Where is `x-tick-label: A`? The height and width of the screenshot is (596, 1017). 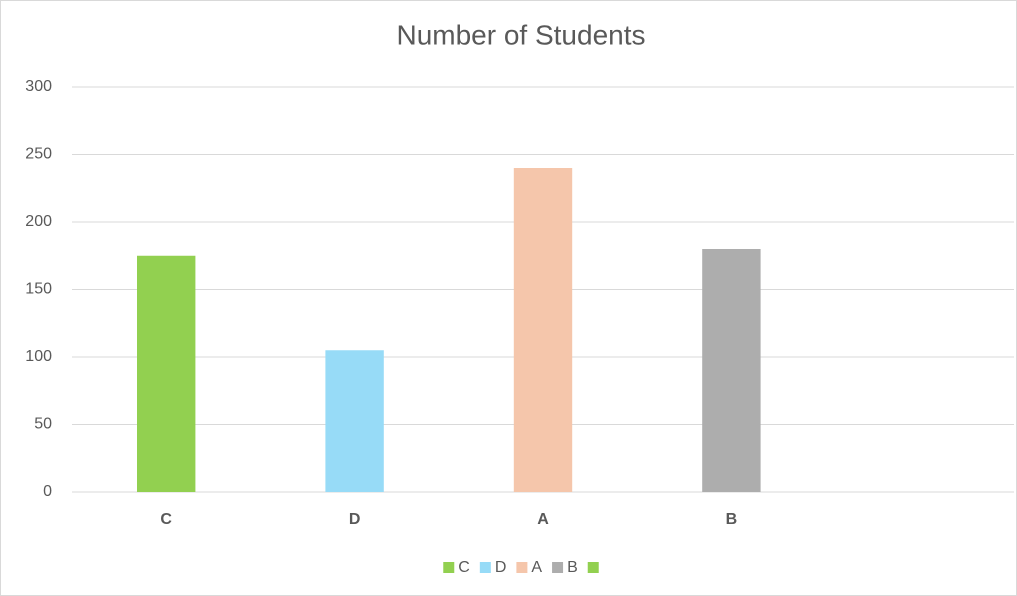
x-tick-label: A is located at coordinates (543, 519).